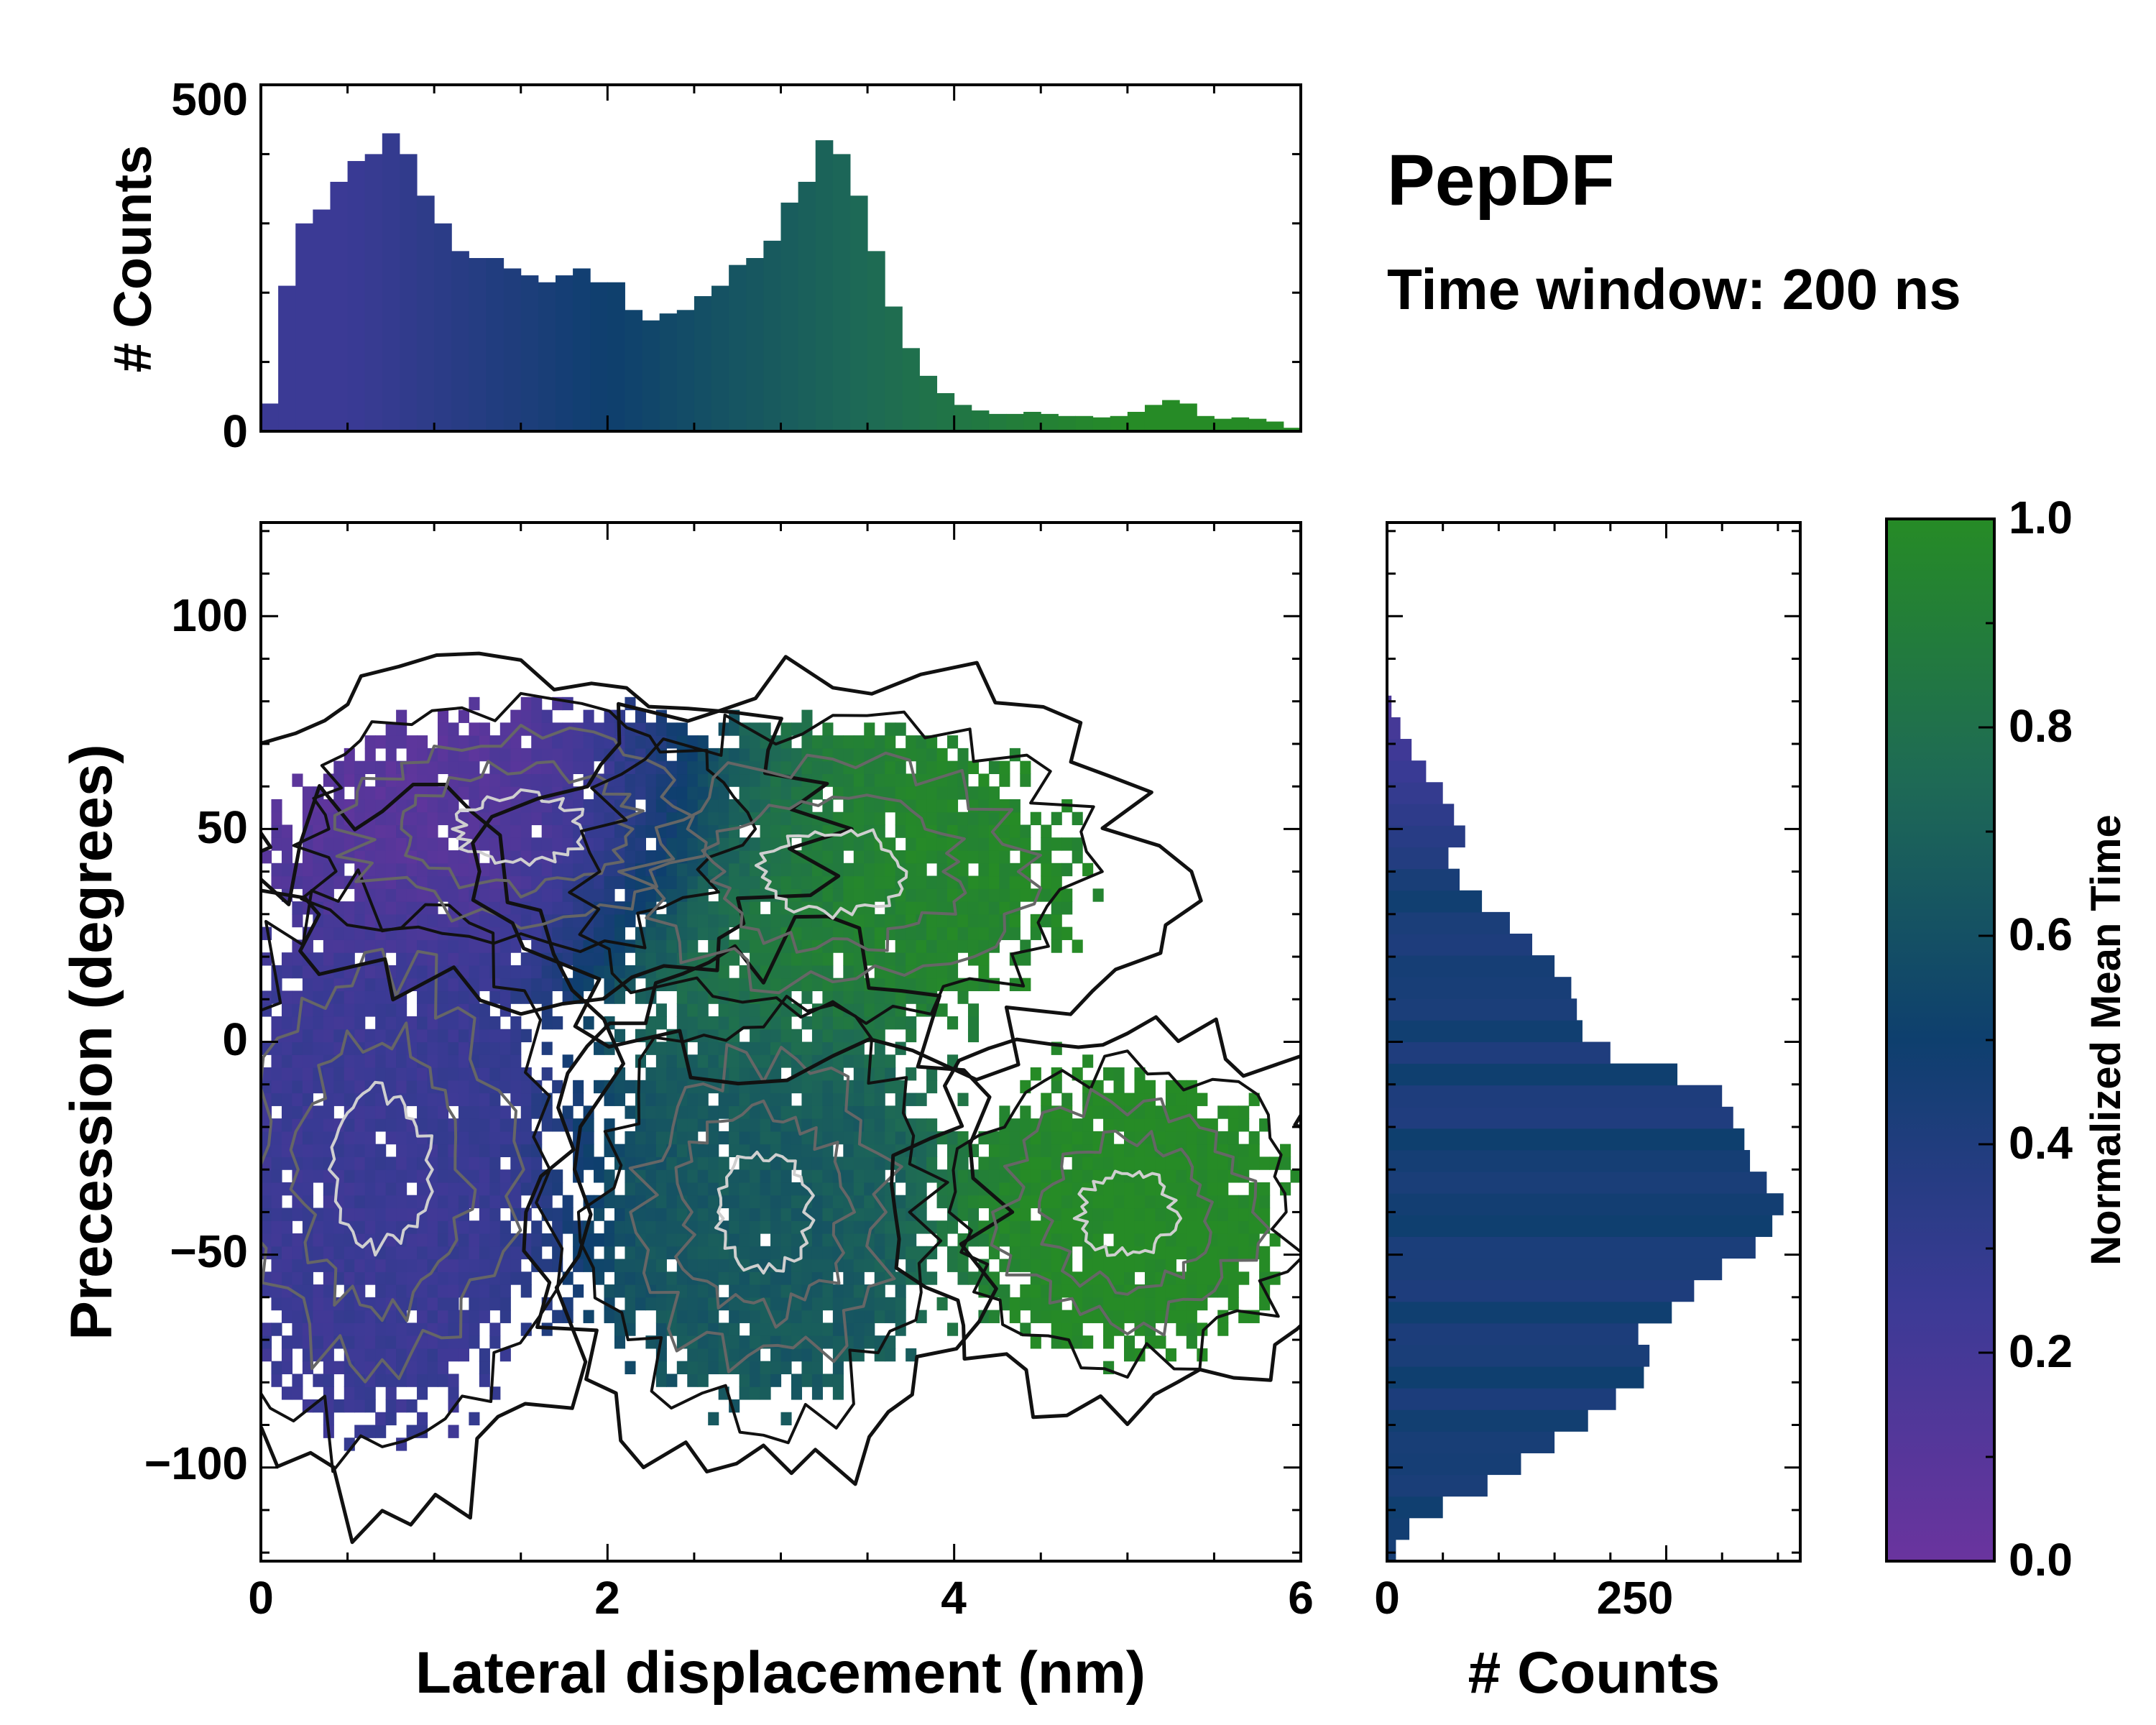 The width and height of the screenshot is (2156, 1725). I want to click on ytick-50: 50, so click(223, 827).